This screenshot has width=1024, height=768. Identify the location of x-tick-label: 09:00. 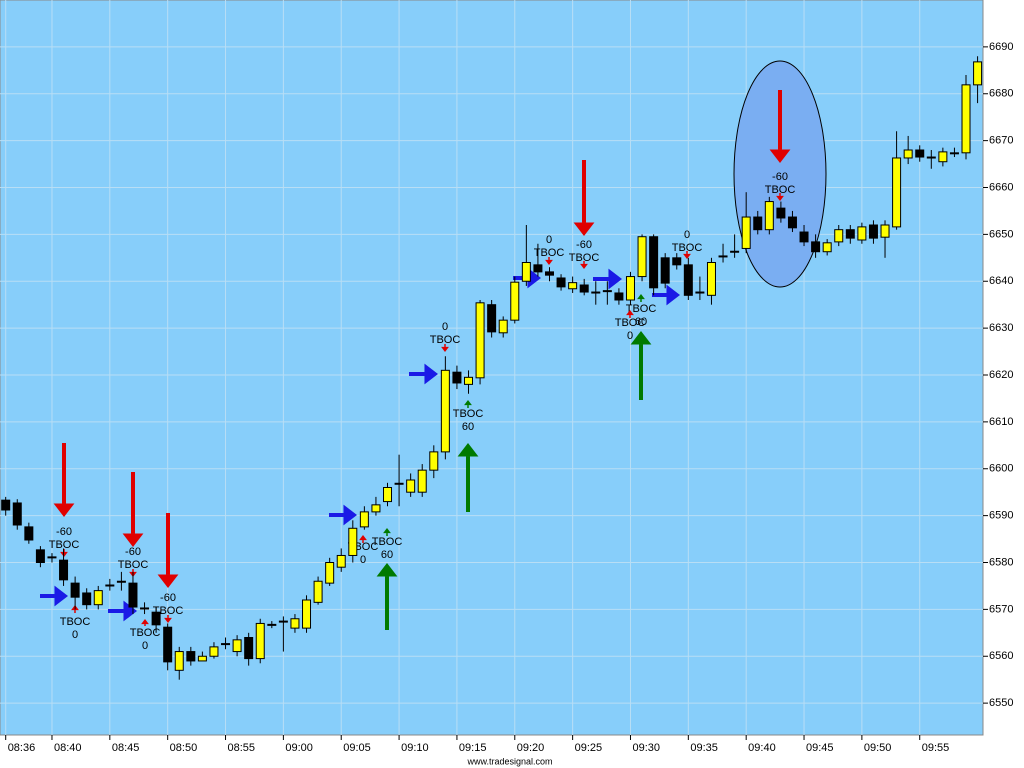
(299, 748).